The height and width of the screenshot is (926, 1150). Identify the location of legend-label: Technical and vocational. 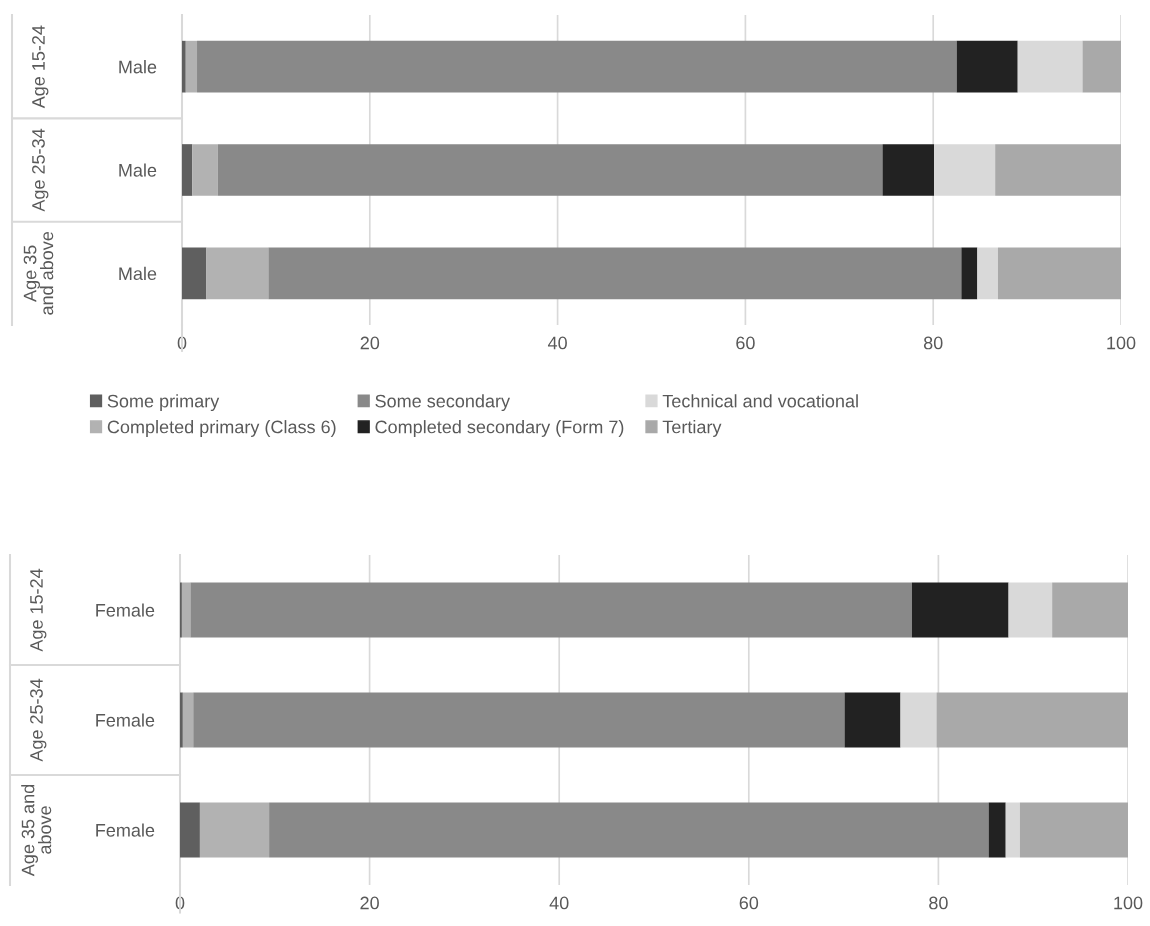
(760, 401).